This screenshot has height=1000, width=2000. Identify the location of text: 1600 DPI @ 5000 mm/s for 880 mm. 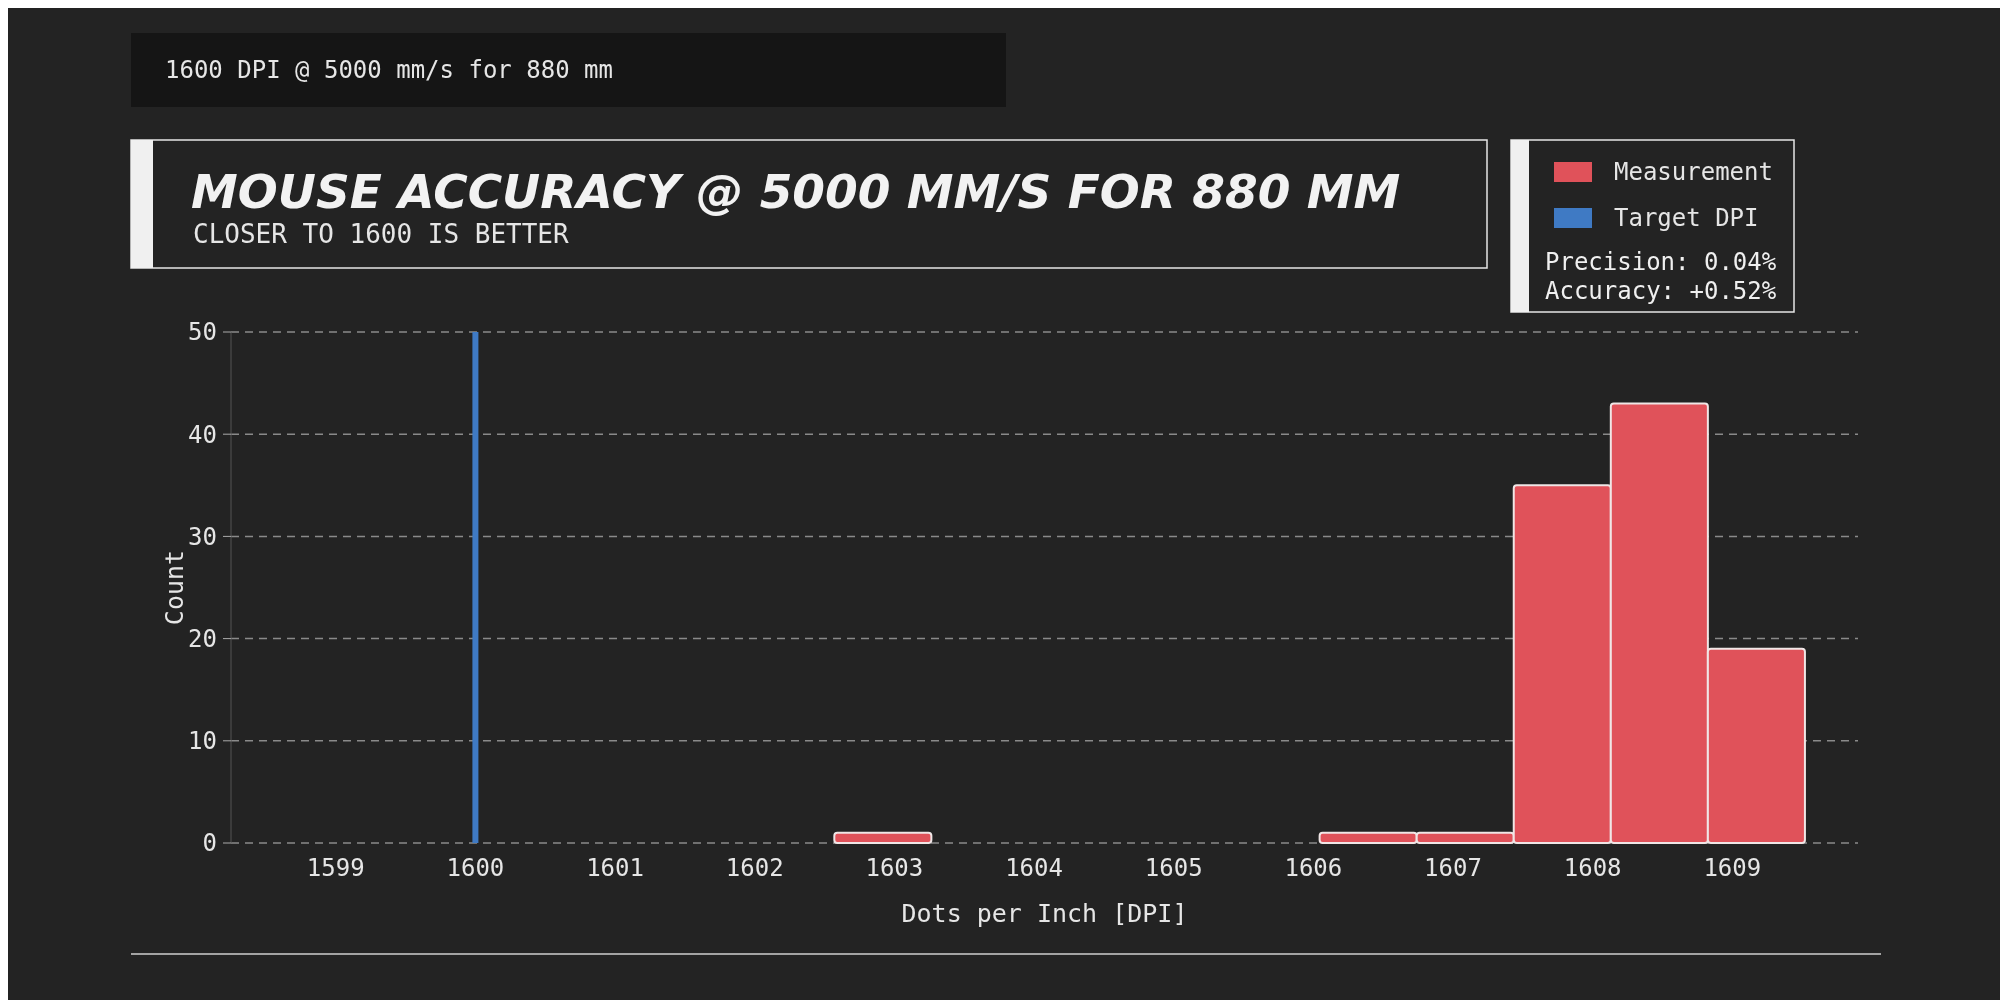
(389, 70).